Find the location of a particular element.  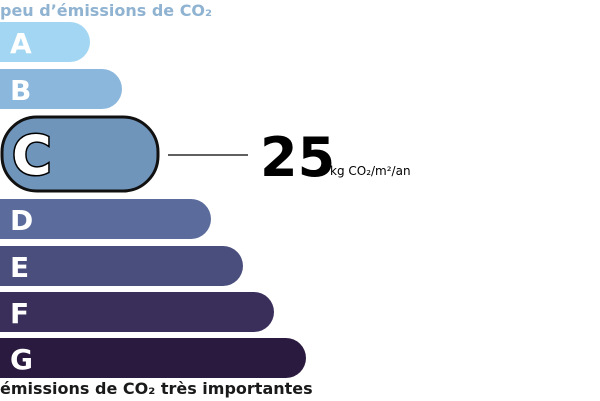

class-letter: A is located at coordinates (21, 43).